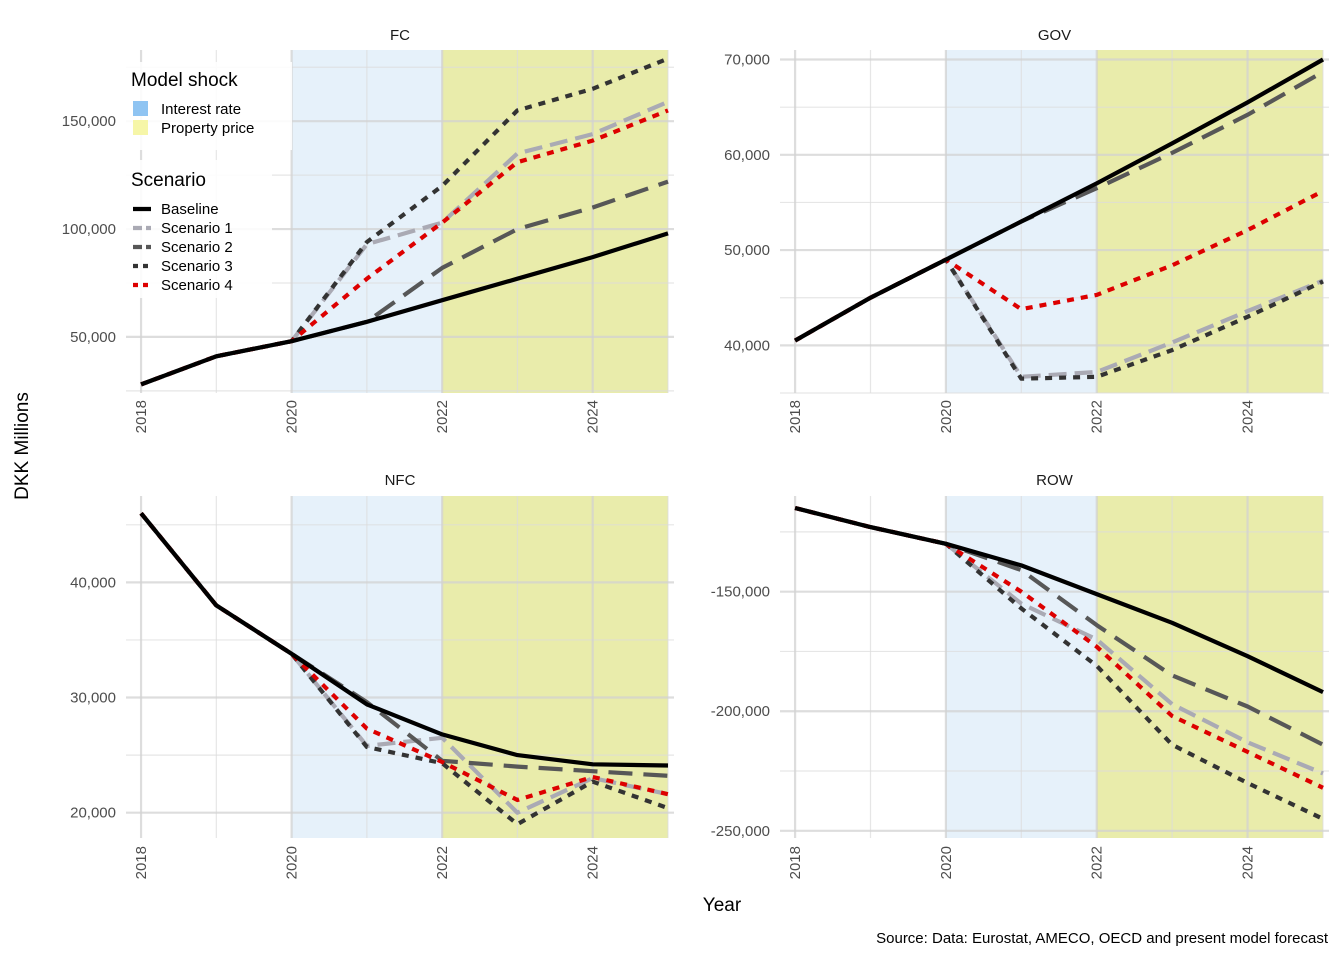  I want to click on panel-title: FC, so click(400, 35).